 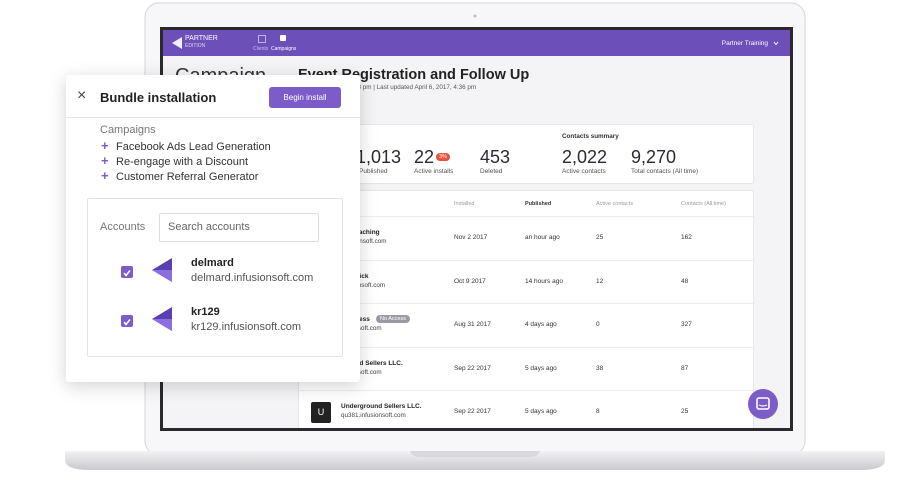 What do you see at coordinates (471, 237) in the screenshot?
I see `table-cell: Nov 2 2017` at bounding box center [471, 237].